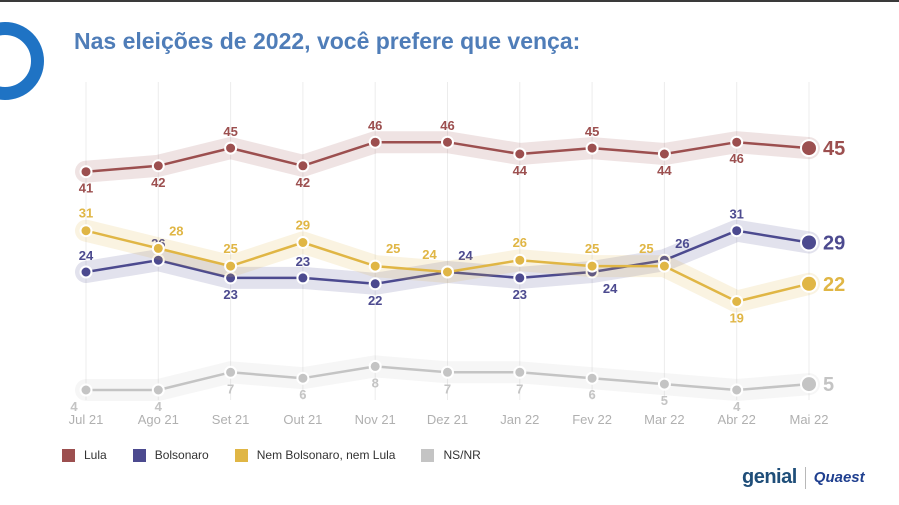 The width and height of the screenshot is (899, 505). What do you see at coordinates (86, 419) in the screenshot?
I see `x-tick-label: Jul 21` at bounding box center [86, 419].